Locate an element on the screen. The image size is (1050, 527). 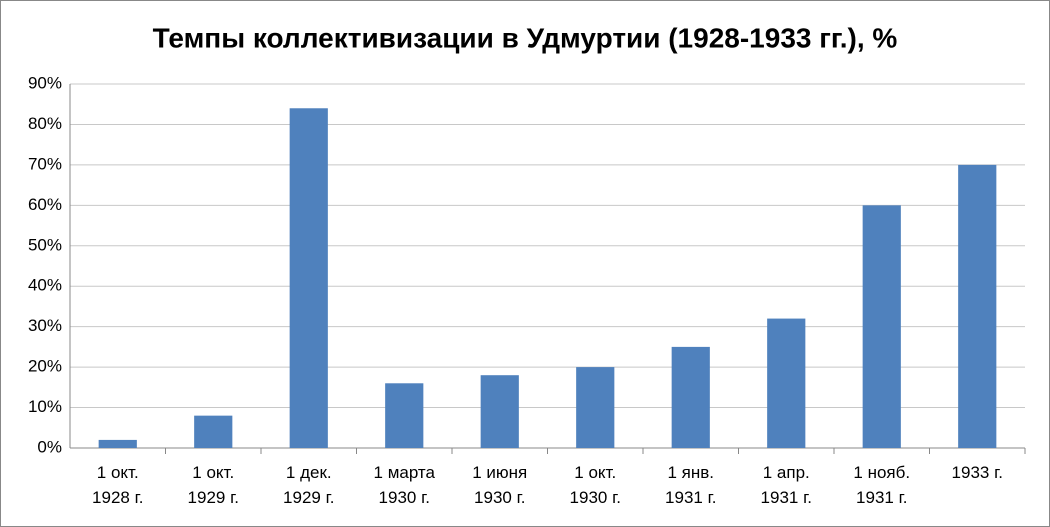
y-tick-label: 10% is located at coordinates (45, 406).